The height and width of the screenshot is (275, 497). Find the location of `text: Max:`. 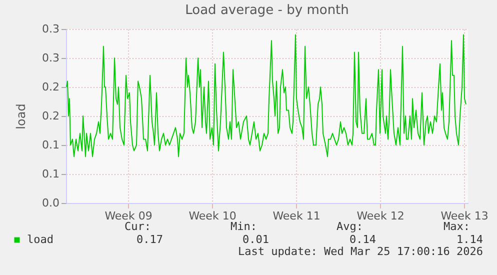

text: Max: is located at coordinates (457, 226).